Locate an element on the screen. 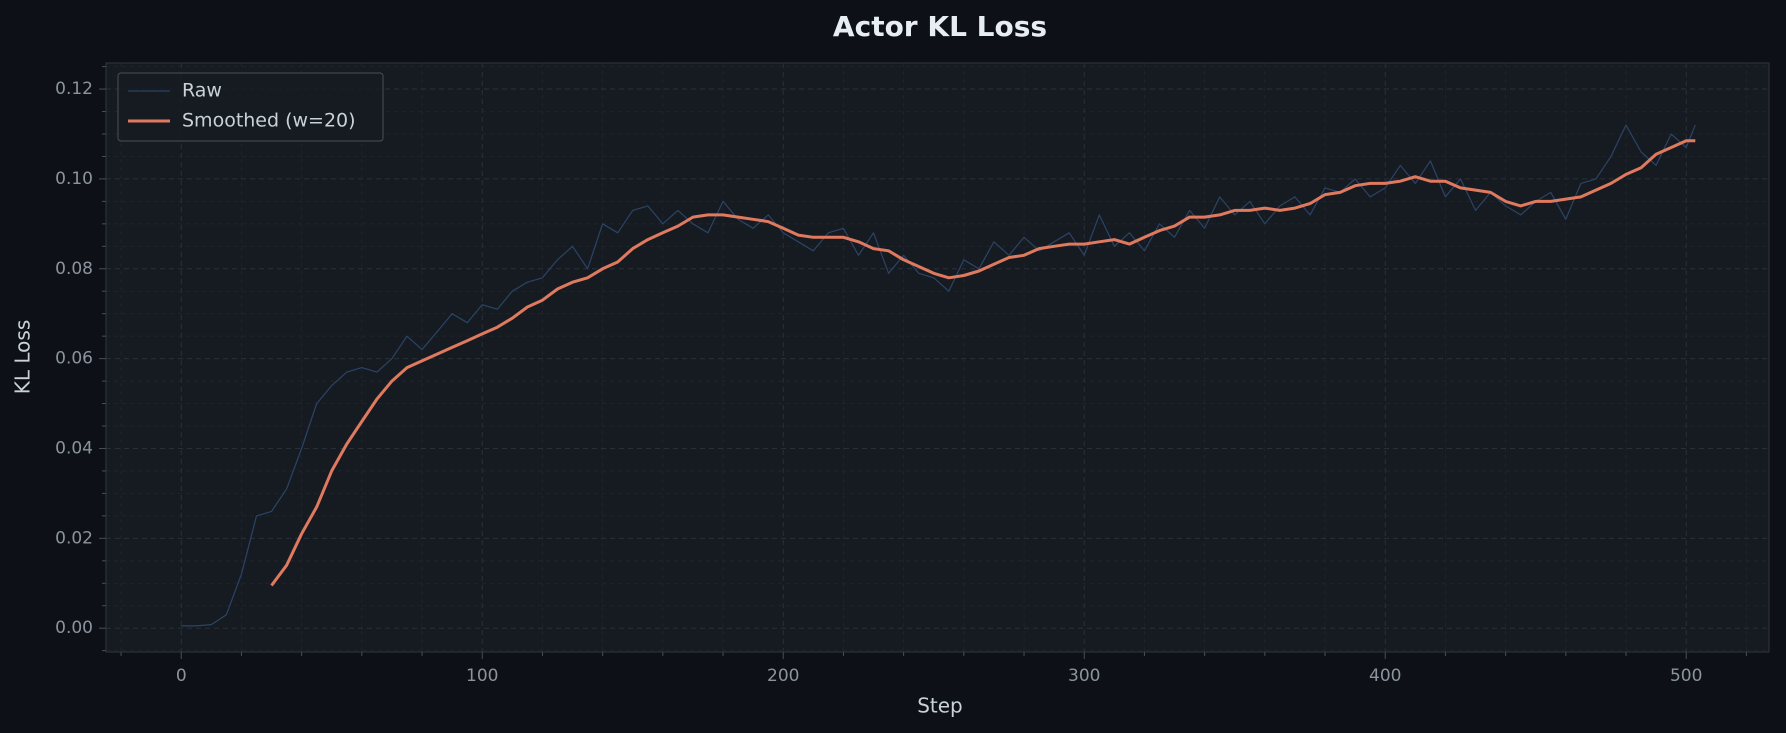  y-tick-label: 0.08 is located at coordinates (74, 269).